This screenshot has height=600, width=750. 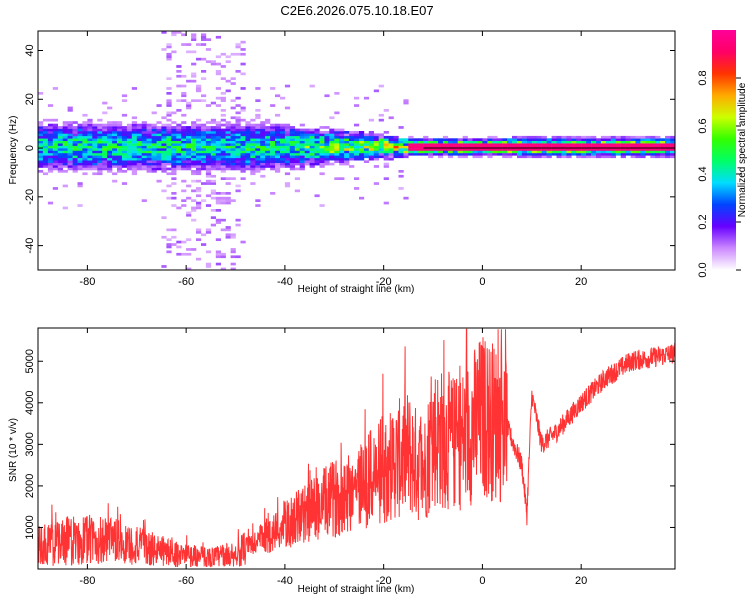 I want to click on y-tick-label: 5000, so click(x=30, y=361).